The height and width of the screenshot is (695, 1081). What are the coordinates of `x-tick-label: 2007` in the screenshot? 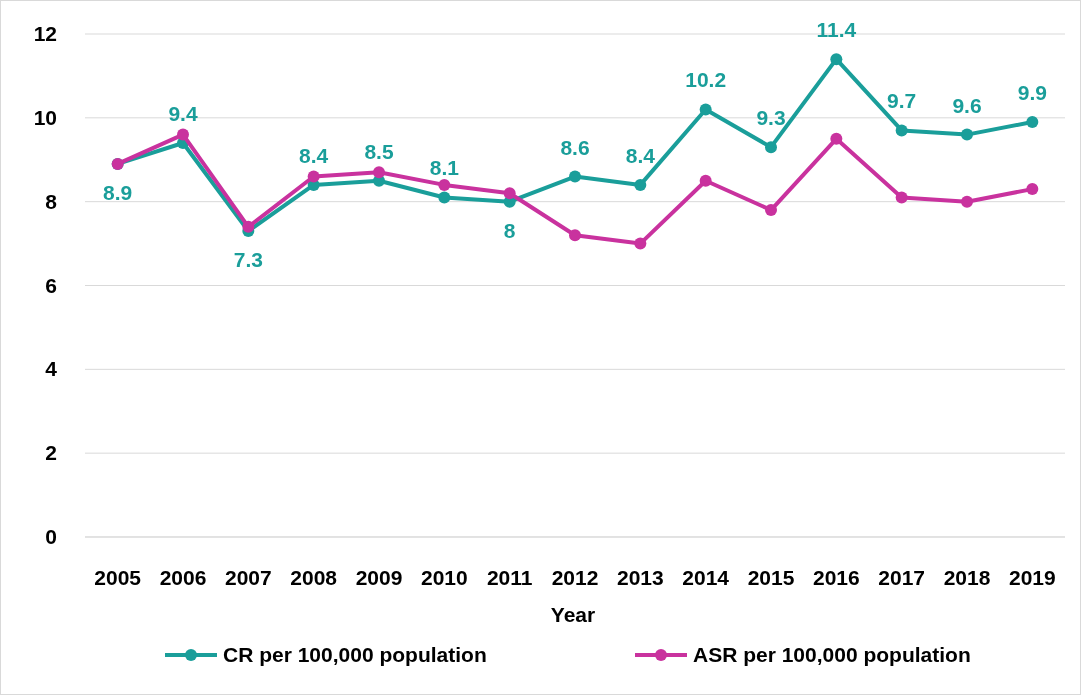 It's located at (248, 577).